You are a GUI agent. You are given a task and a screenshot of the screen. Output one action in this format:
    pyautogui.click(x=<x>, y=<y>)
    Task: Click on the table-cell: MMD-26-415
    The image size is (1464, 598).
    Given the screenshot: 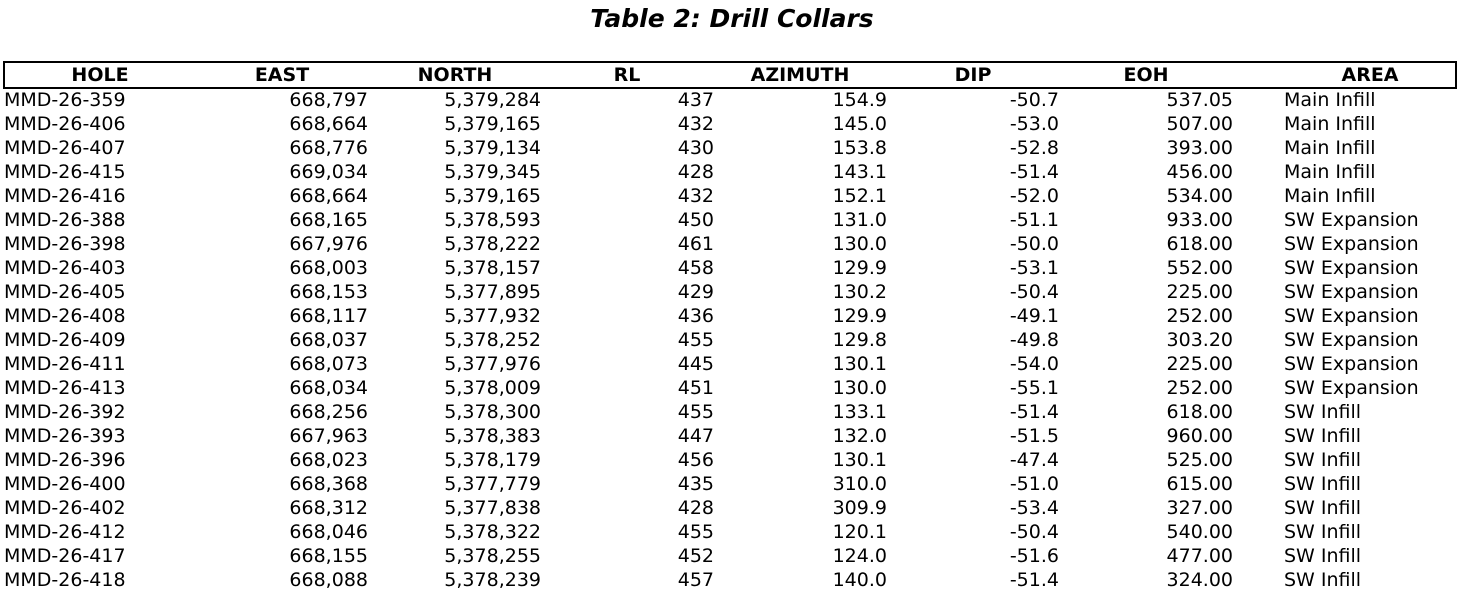 What is the action you would take?
    pyautogui.click(x=65, y=172)
    